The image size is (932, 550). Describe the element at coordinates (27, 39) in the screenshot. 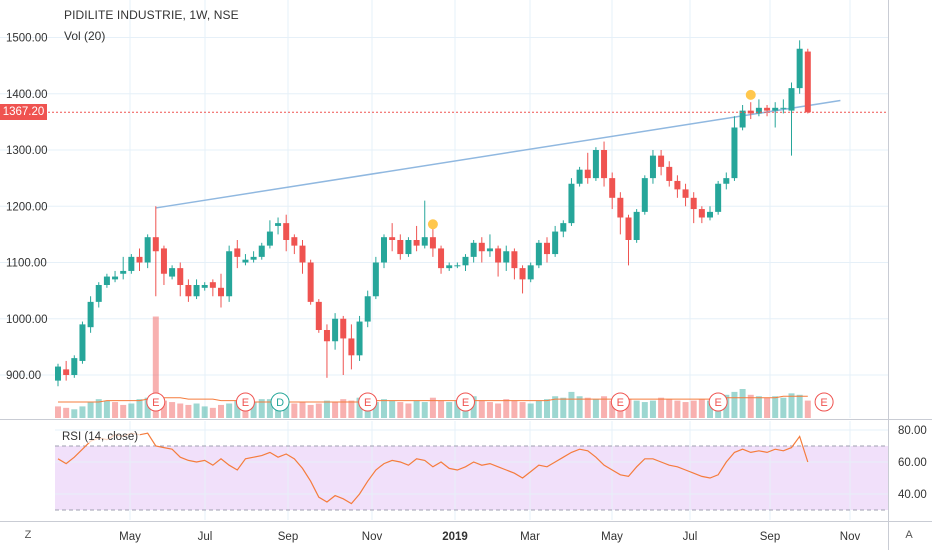

I see `price-tick-label: 1500.00` at that location.